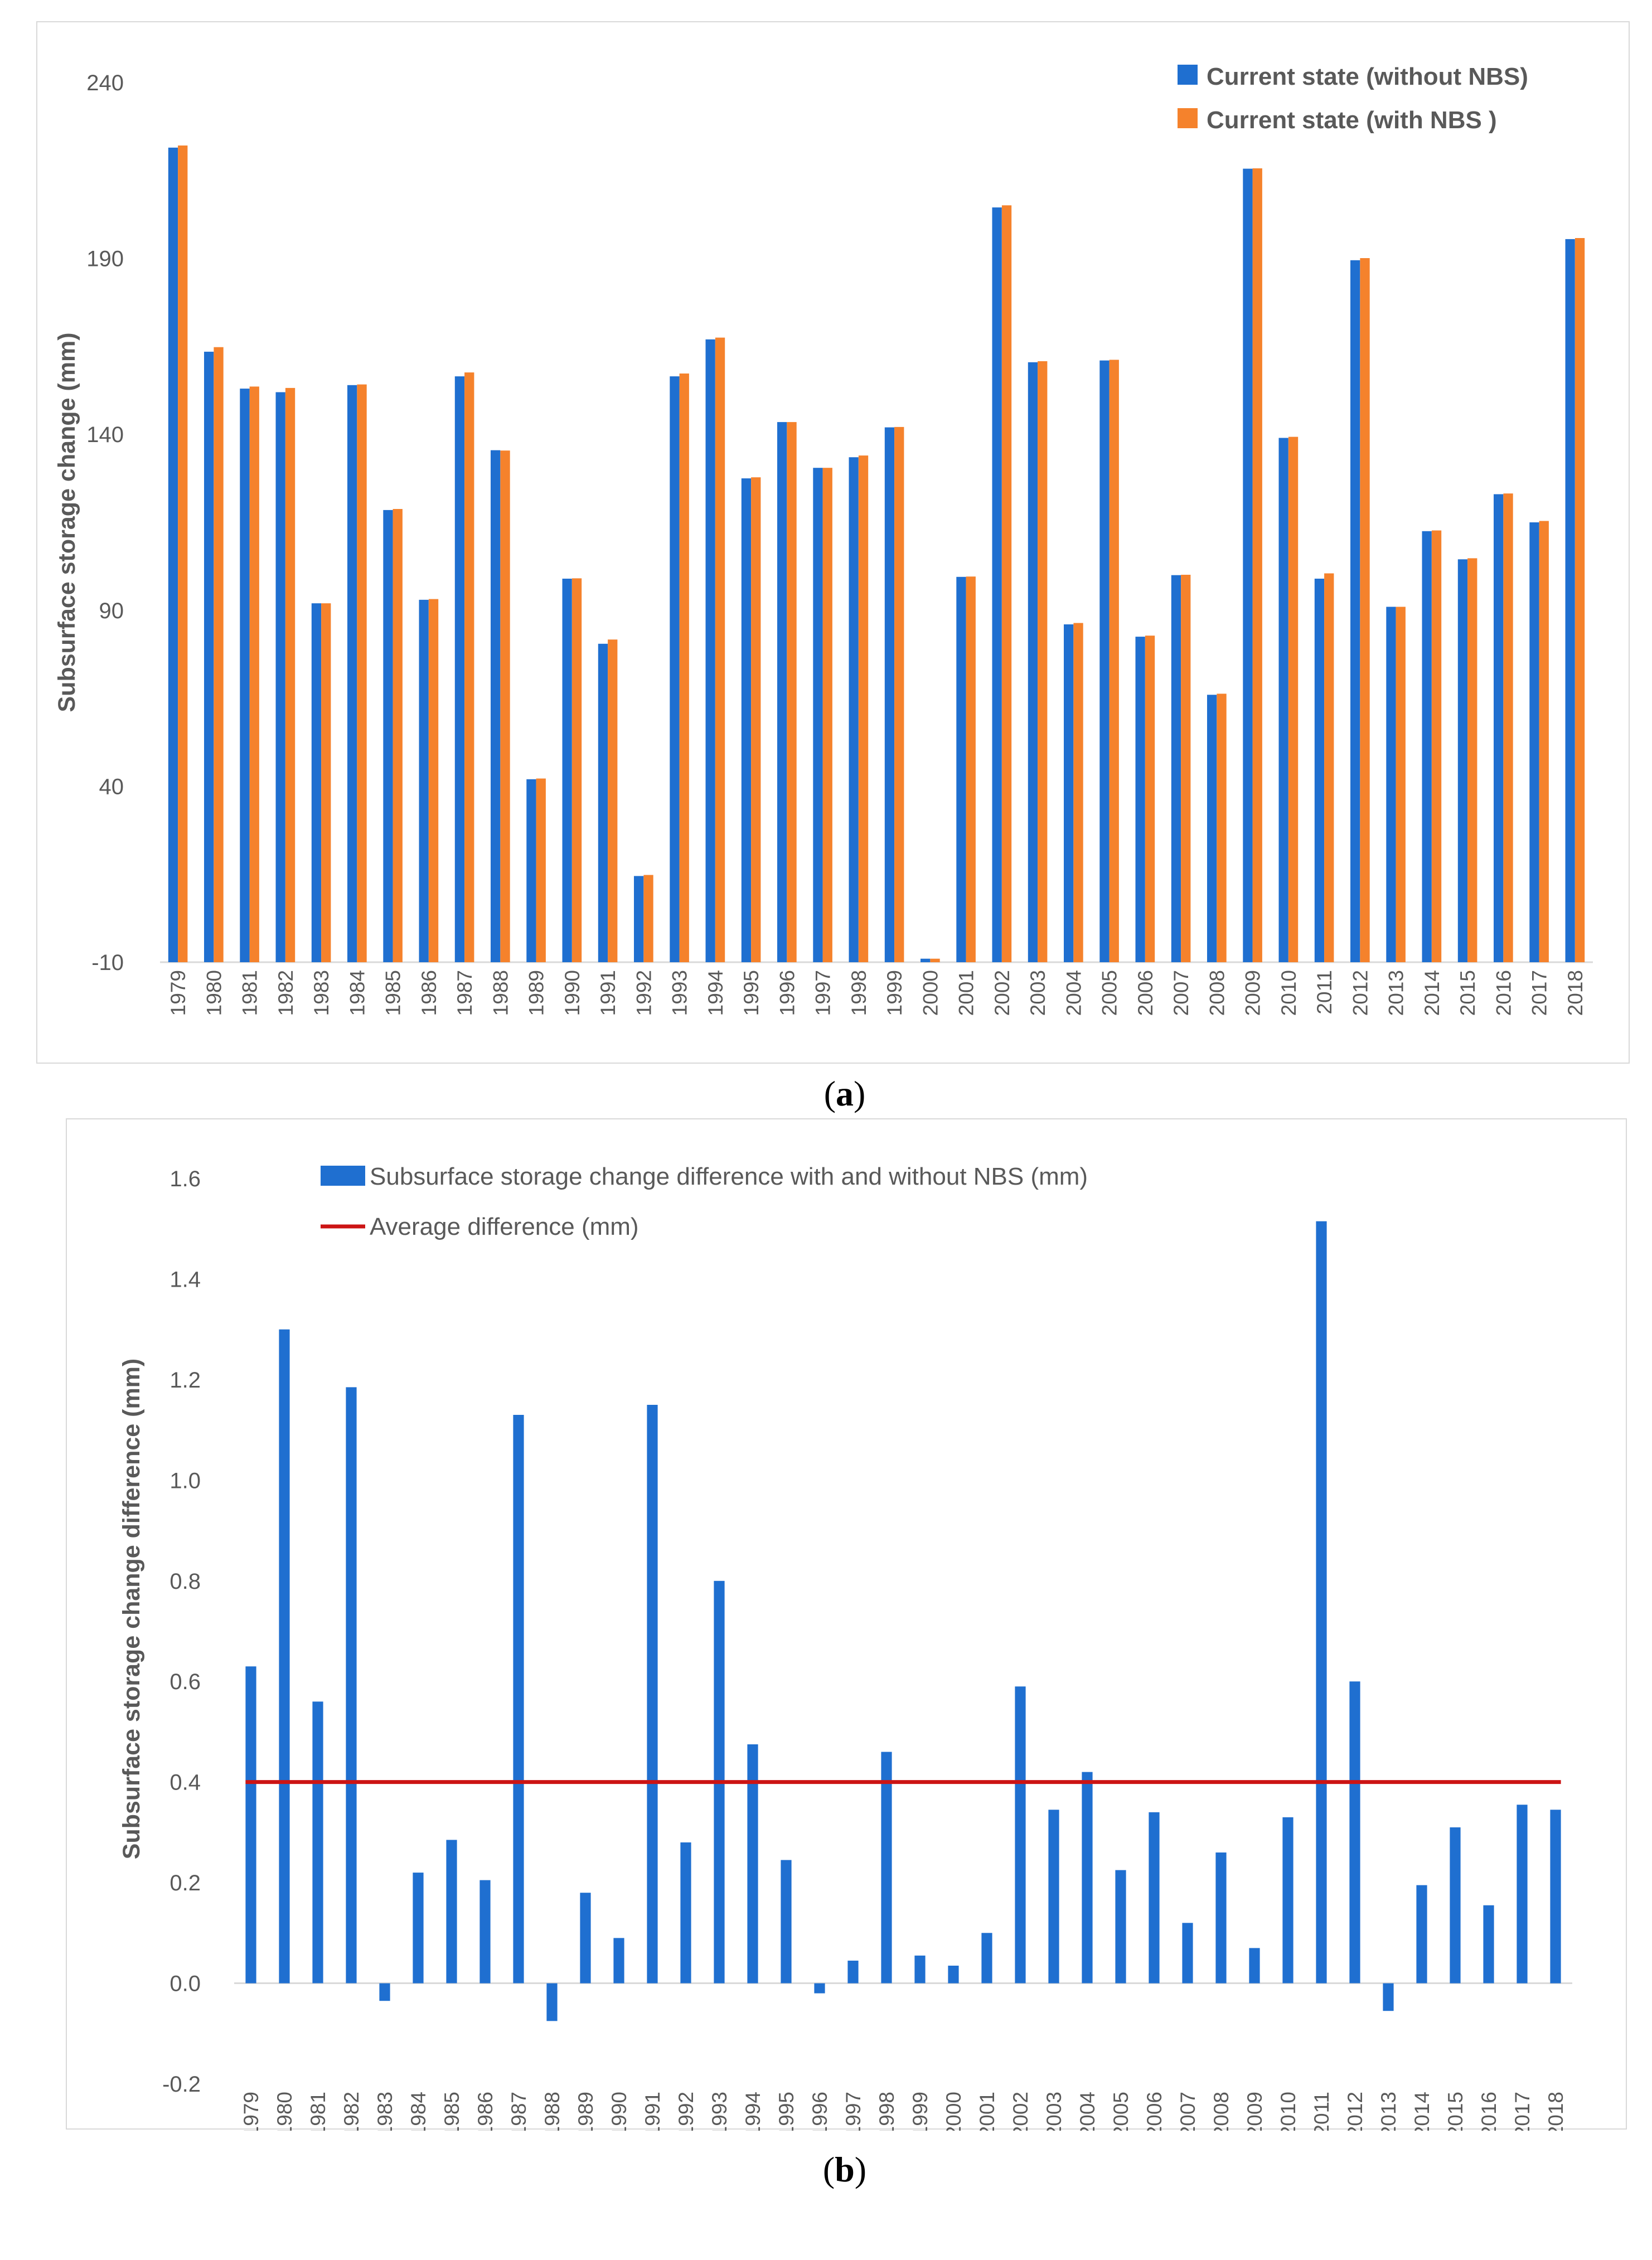 This screenshot has height=2260, width=1652. What do you see at coordinates (819, 2111) in the screenshot?
I see `x-tick-label: 1996` at bounding box center [819, 2111].